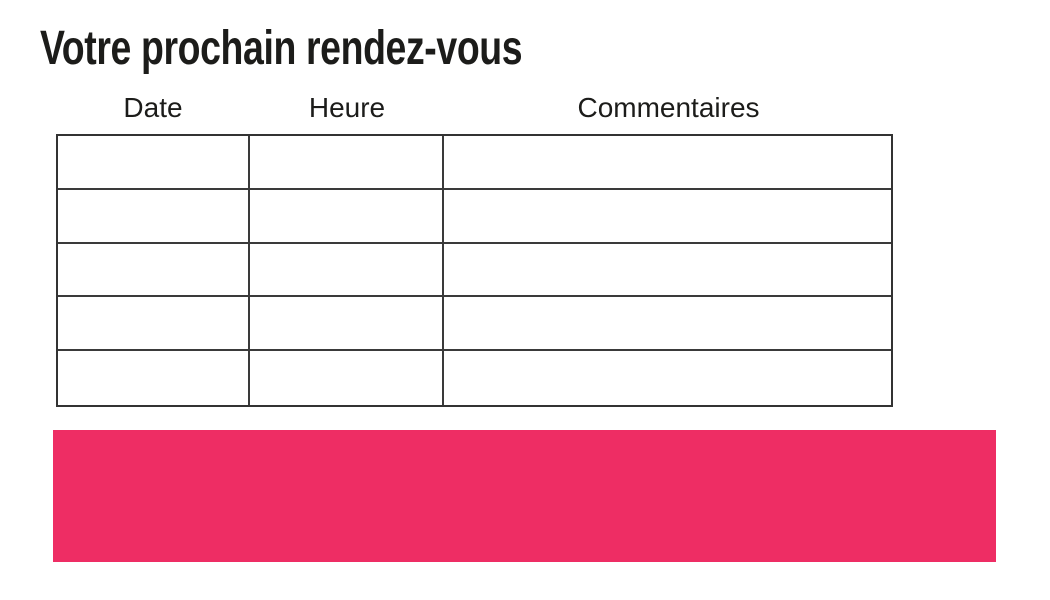 The width and height of the screenshot is (1050, 600). Describe the element at coordinates (281, 48) in the screenshot. I see `page-title: Votre prochain rendez-vous` at that location.